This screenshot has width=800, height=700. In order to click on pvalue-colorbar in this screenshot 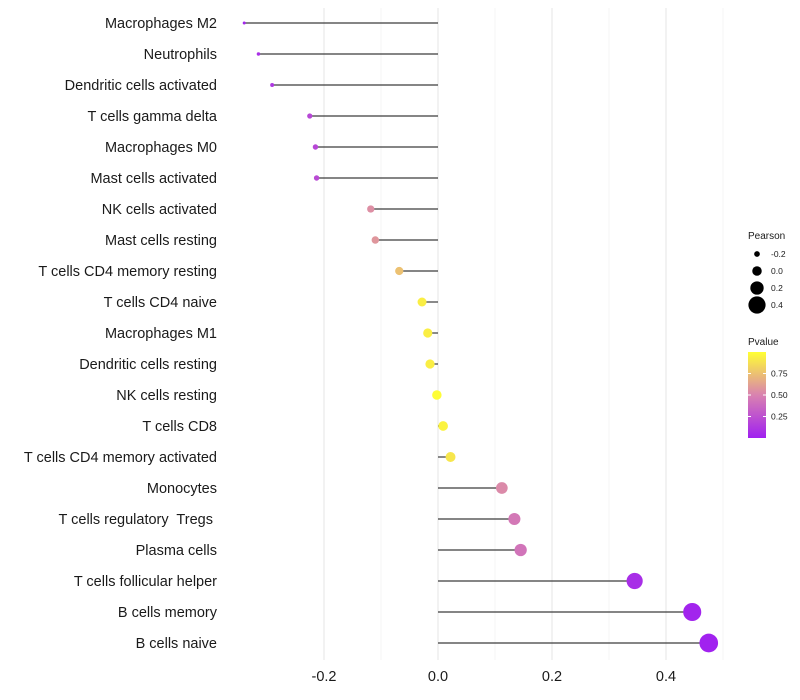, I will do `click(757, 395)`.